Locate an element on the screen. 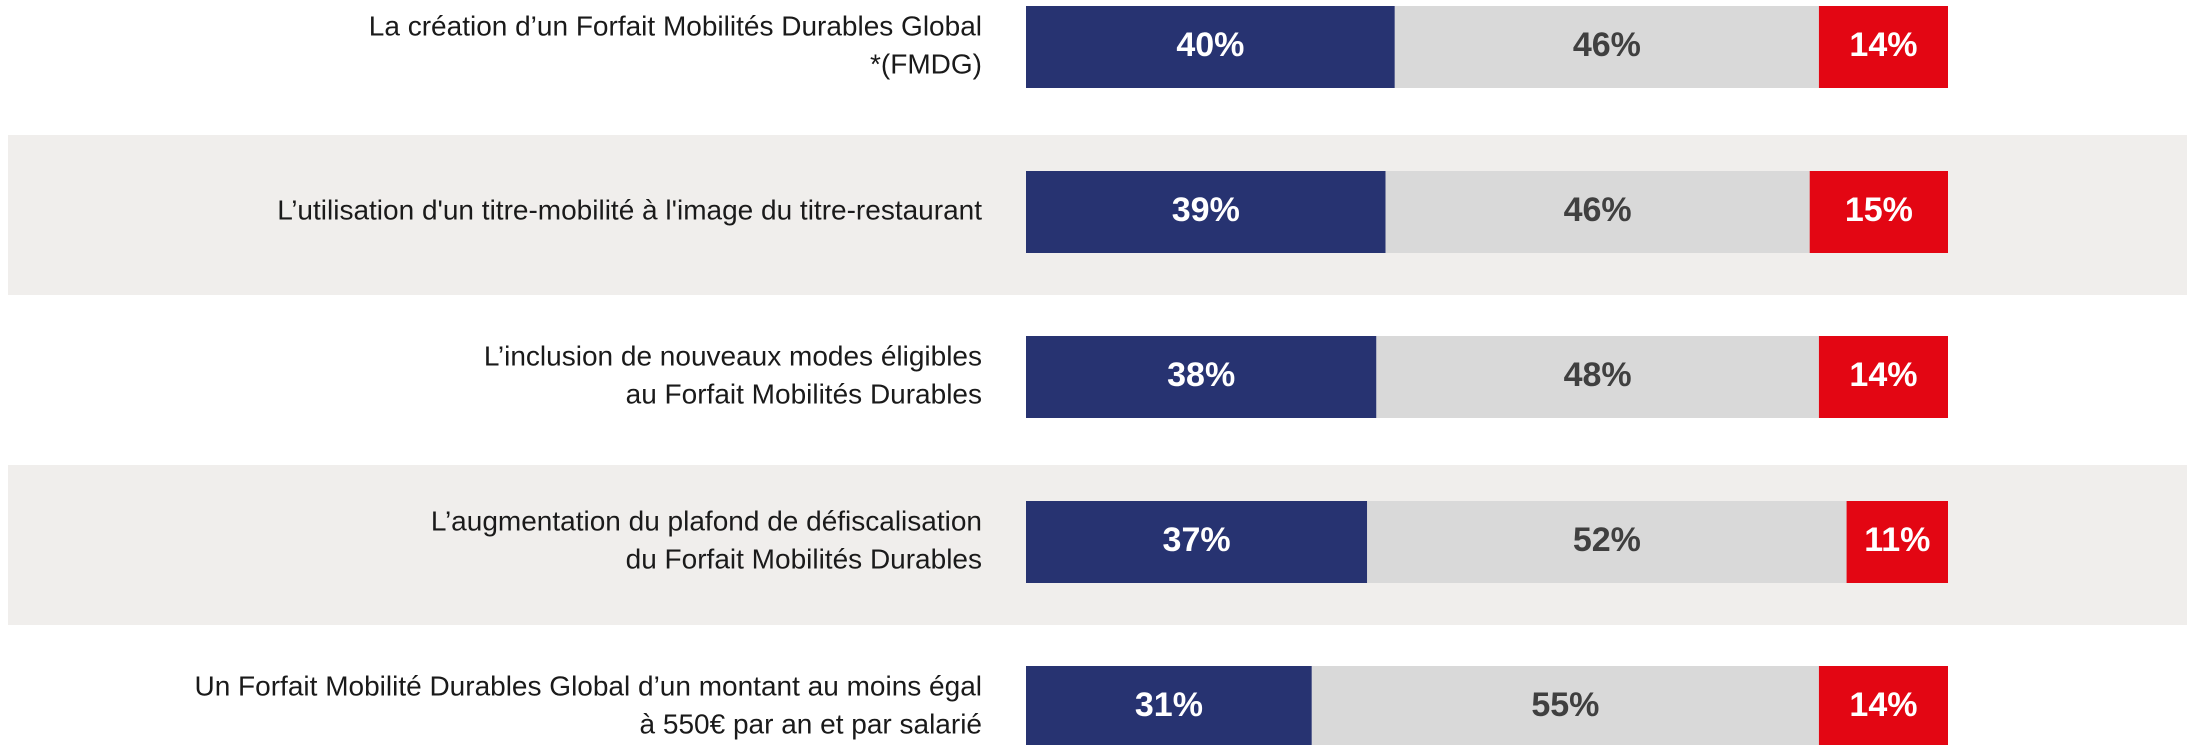  value-label: 52% is located at coordinates (1607, 540).